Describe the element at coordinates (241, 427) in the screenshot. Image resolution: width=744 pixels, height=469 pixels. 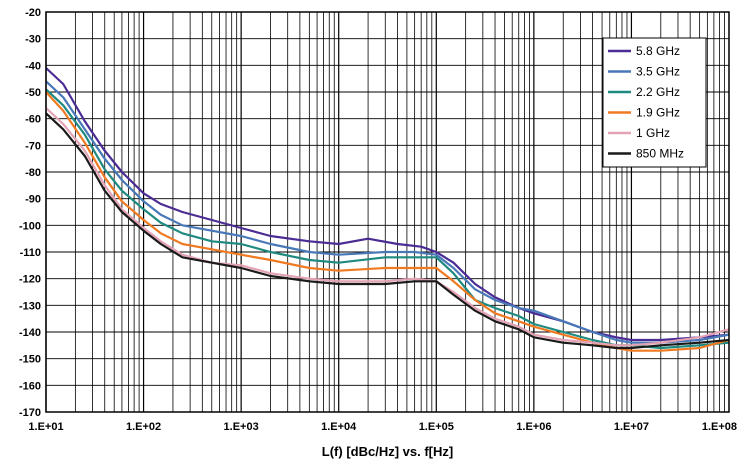
I see `x-tick-label: 1.E+03` at that location.